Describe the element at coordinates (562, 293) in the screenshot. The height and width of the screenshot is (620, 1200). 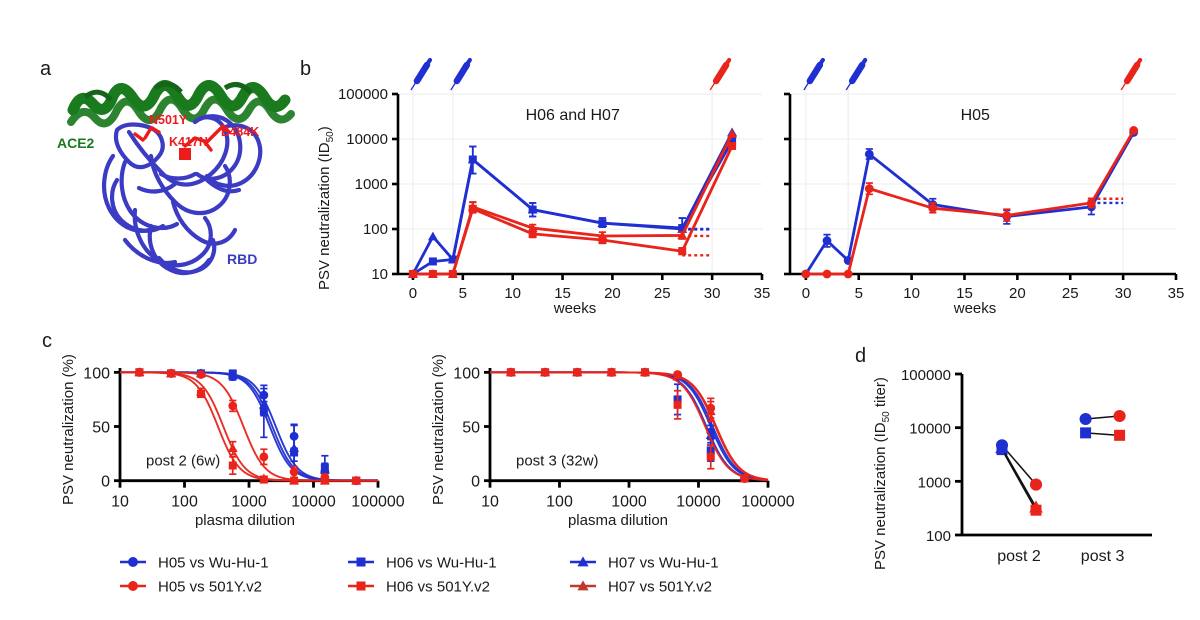
I see `x-tick-label: 15` at that location.